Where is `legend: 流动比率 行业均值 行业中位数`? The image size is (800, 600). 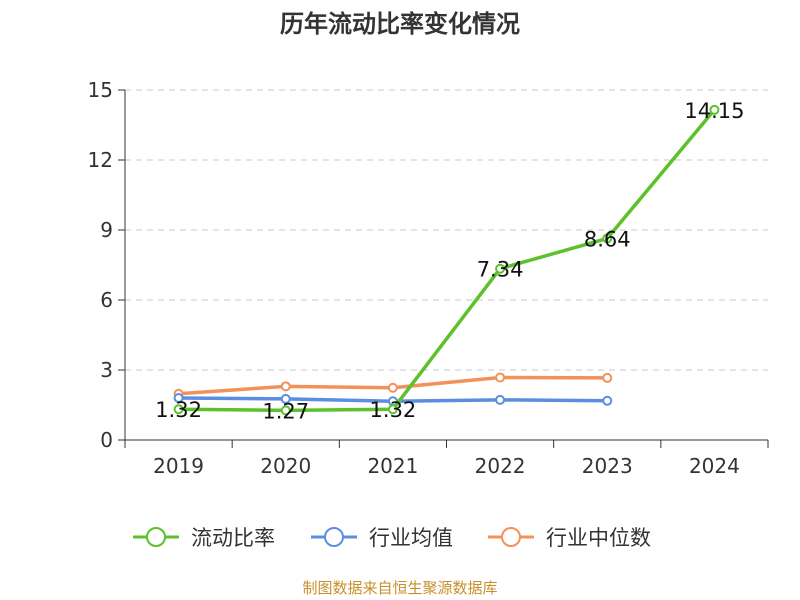
legend: 流动比率 行业均值 行业中位数 is located at coordinates (392, 538).